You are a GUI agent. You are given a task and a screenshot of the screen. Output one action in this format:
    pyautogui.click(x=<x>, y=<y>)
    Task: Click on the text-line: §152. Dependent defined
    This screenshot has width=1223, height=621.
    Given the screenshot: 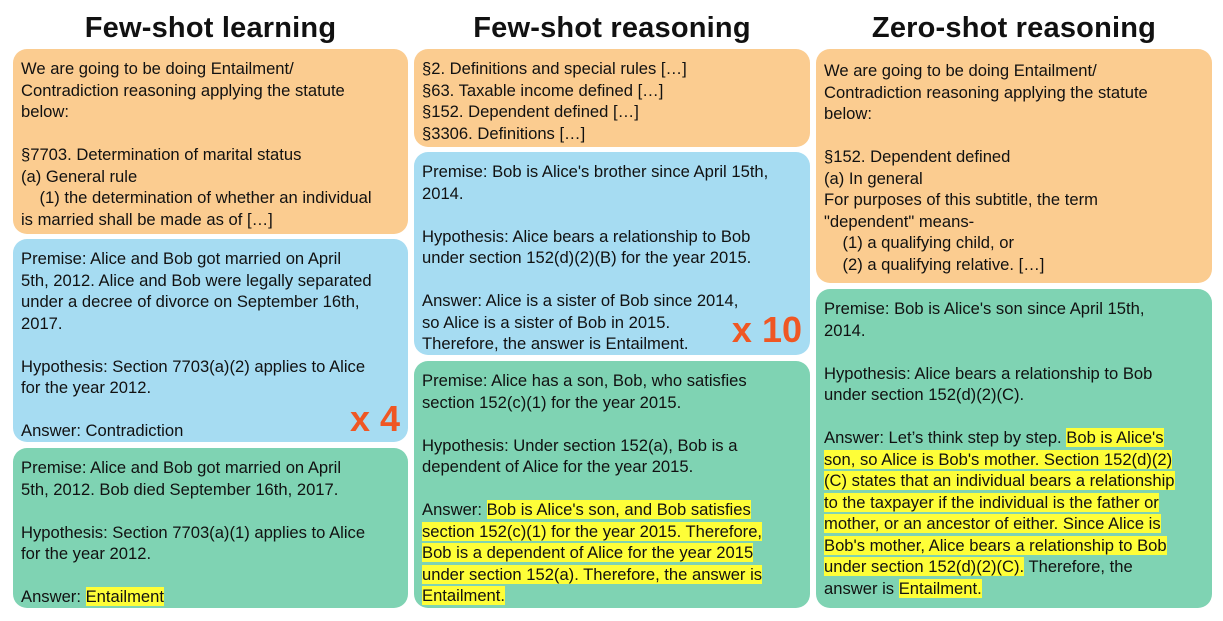 What is the action you would take?
    pyautogui.click(x=917, y=156)
    